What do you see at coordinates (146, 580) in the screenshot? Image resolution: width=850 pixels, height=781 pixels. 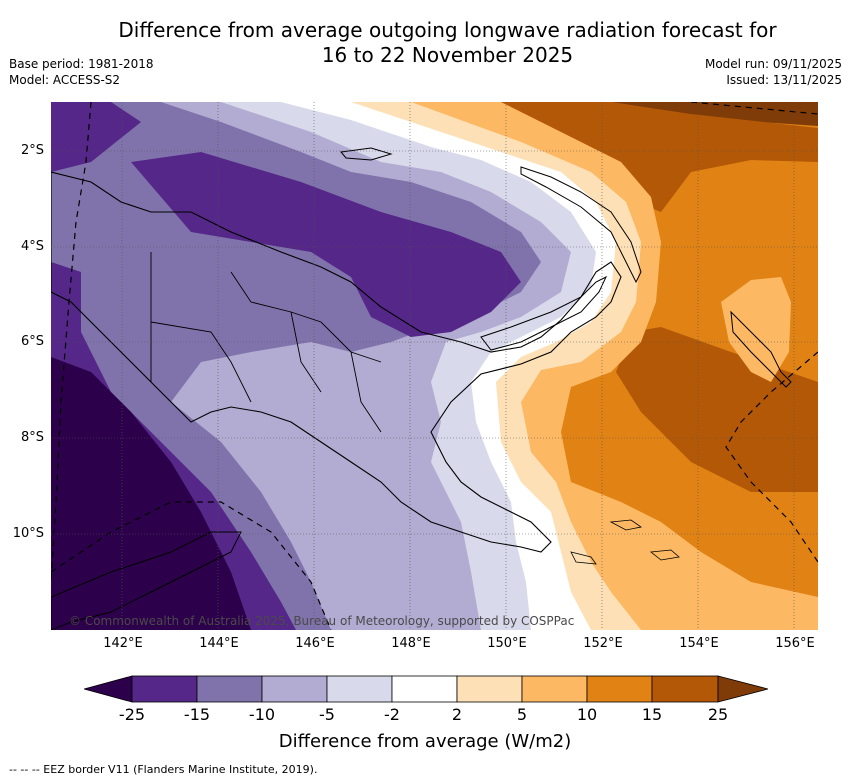 I see `australia-coastline` at bounding box center [146, 580].